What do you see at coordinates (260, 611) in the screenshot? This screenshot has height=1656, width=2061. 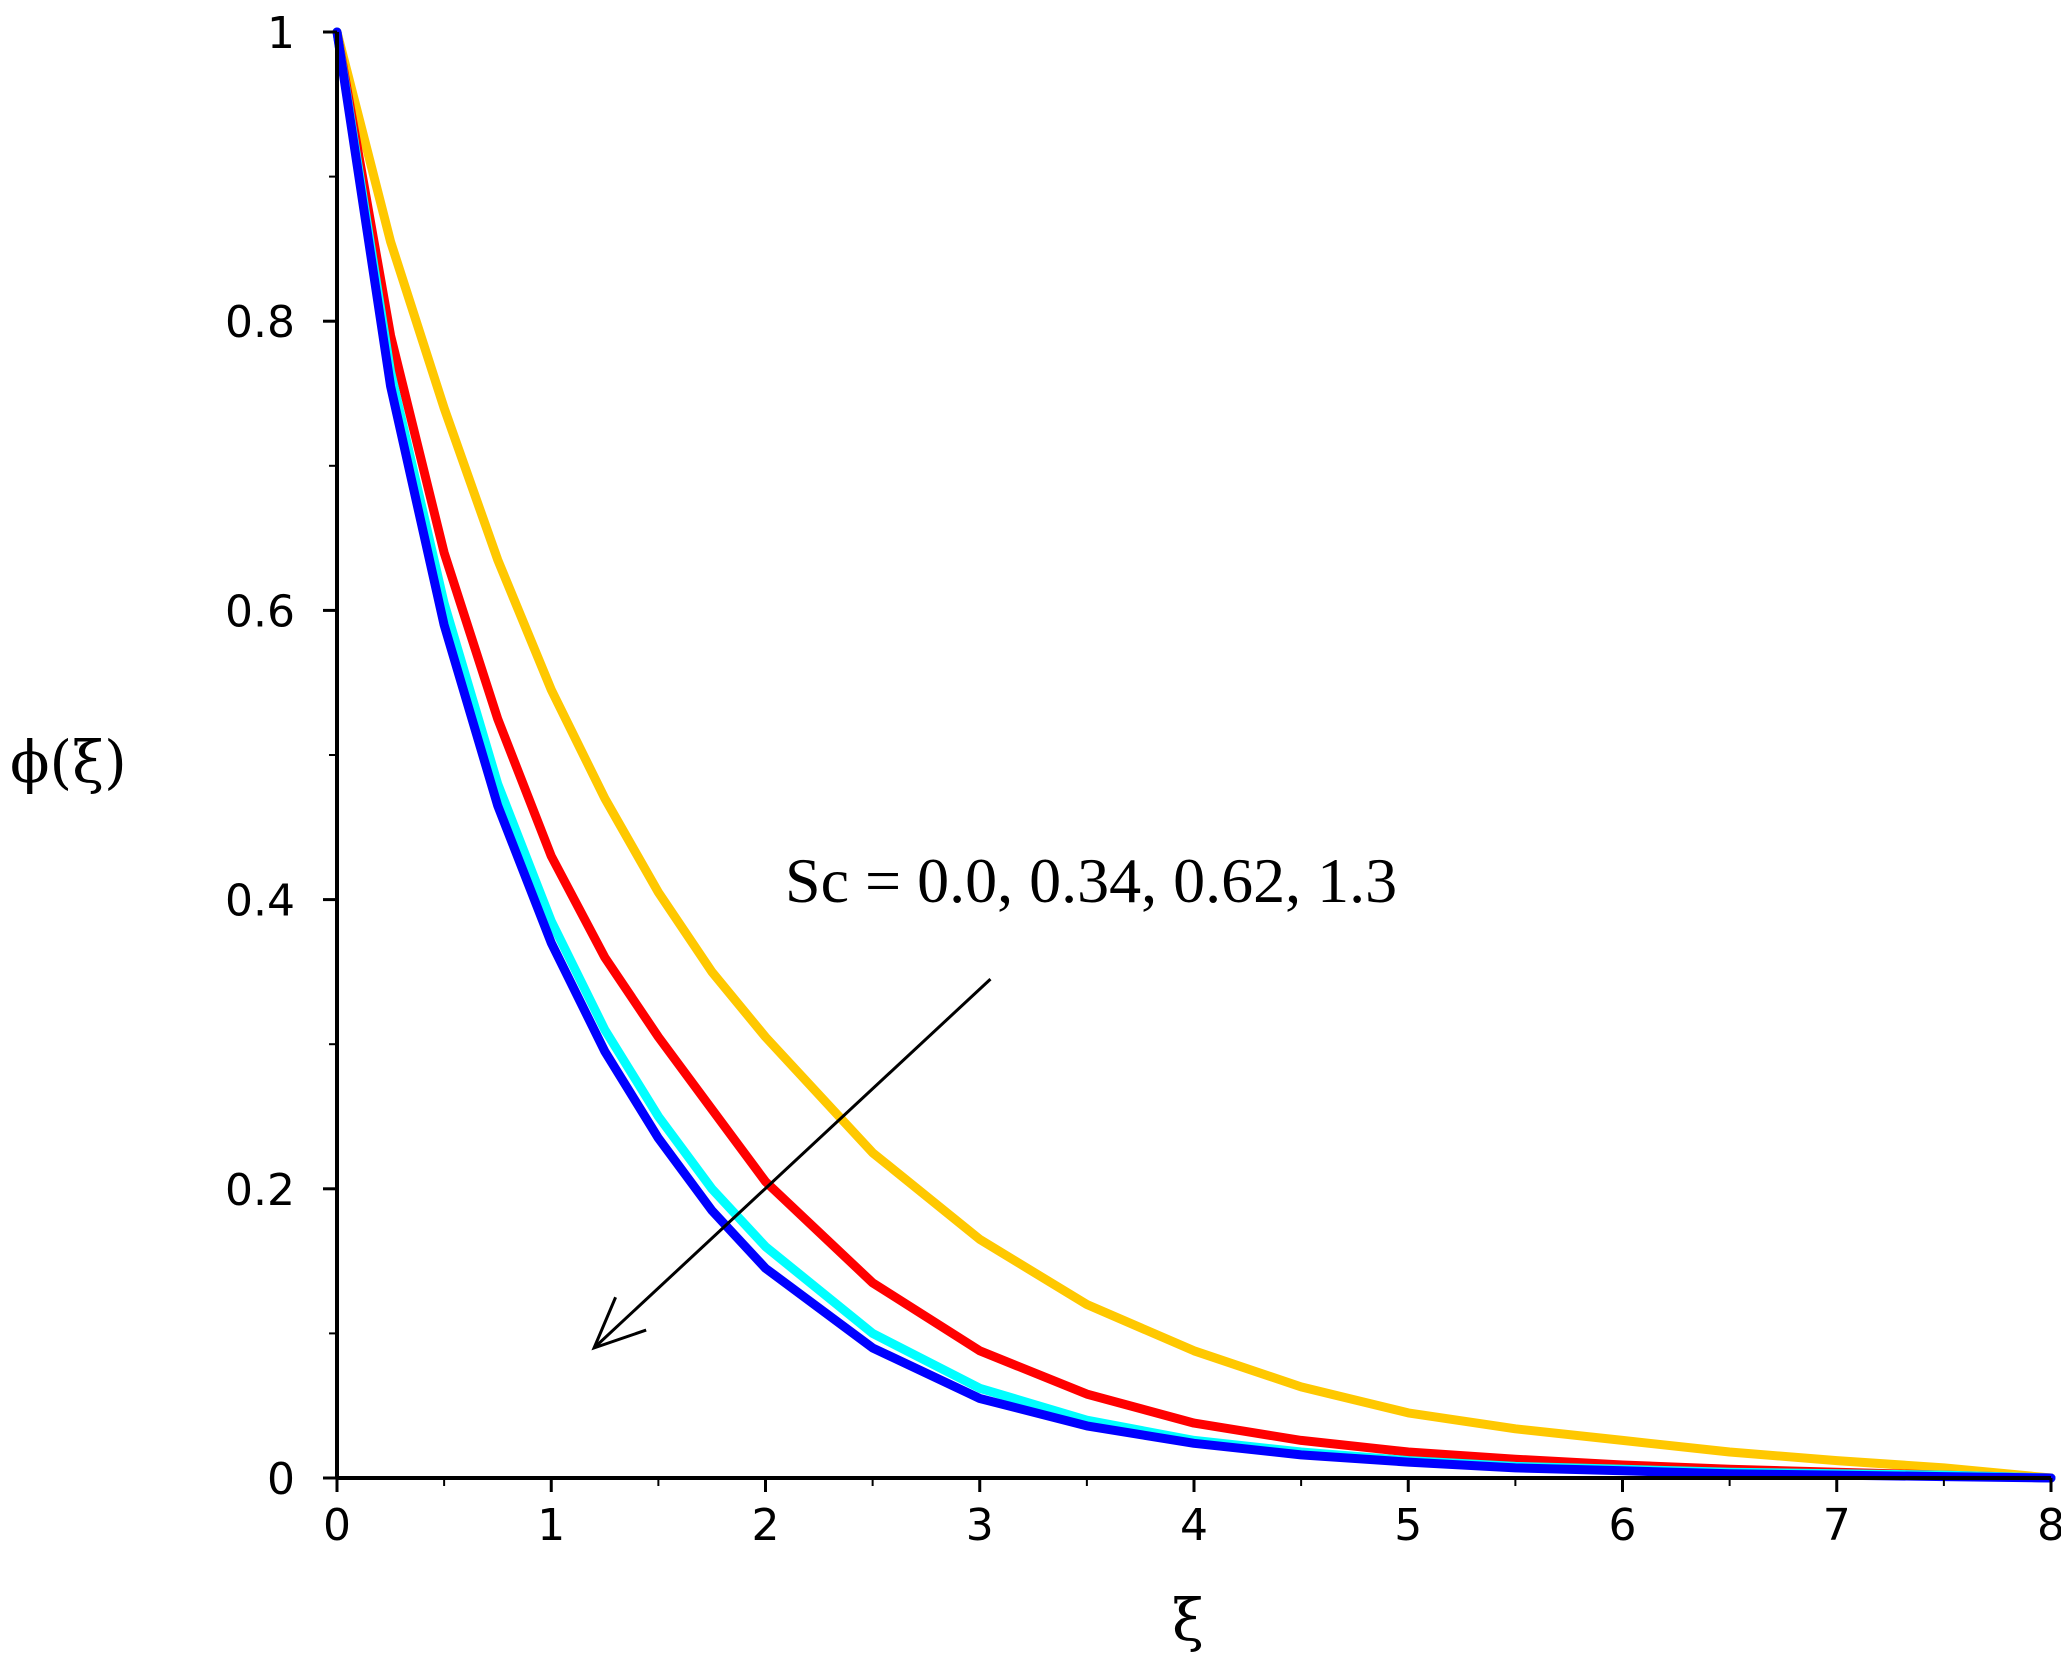 I see `y-tick-label: 0.6` at bounding box center [260, 611].